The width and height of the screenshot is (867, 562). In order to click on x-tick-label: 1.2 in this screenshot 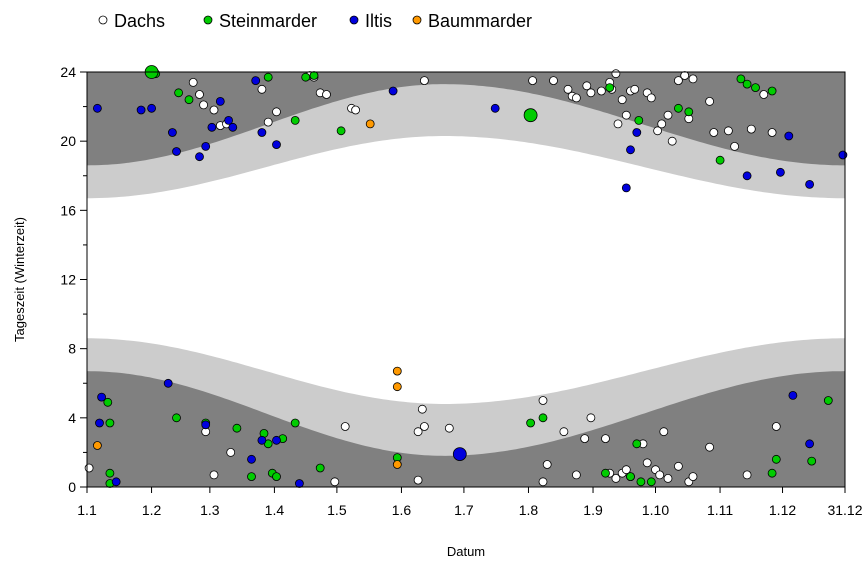, I will do `click(152, 510)`.